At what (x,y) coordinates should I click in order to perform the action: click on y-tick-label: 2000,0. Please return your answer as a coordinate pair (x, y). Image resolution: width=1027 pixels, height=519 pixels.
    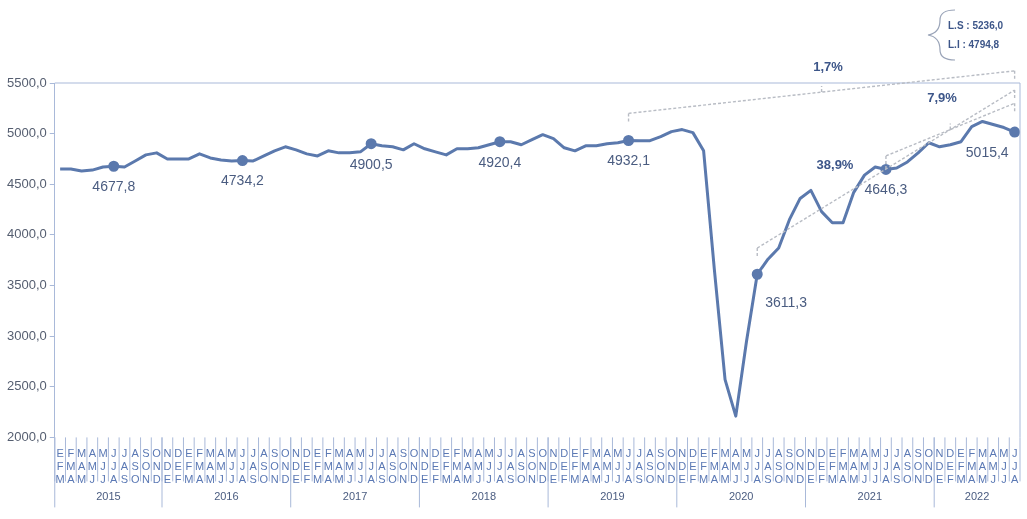
    Looking at the image, I should click on (27, 436).